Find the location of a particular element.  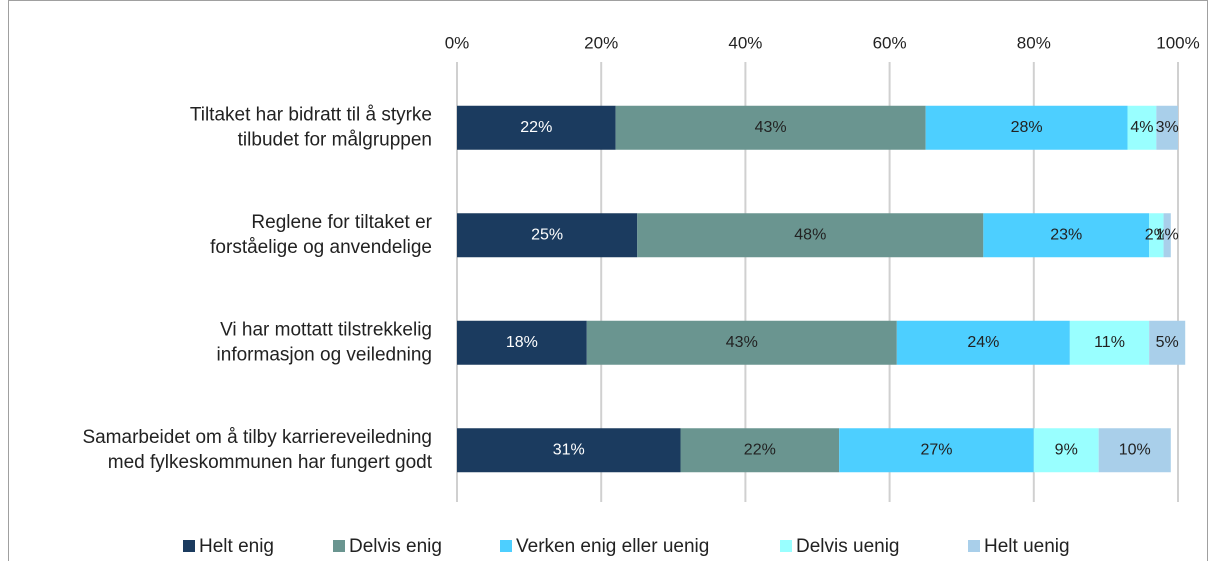

data-label: 4% is located at coordinates (1141, 127).